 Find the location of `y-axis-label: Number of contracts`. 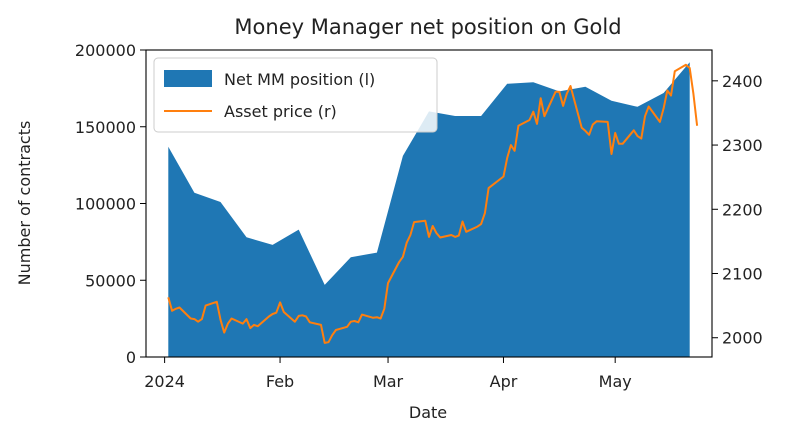

y-axis-label: Number of contracts is located at coordinates (24, 203).